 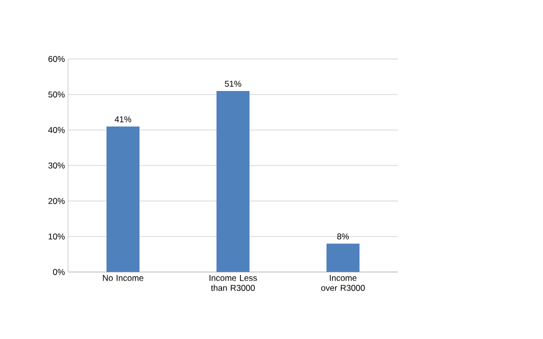 What do you see at coordinates (56, 95) in the screenshot?
I see `y-tick-label: 50%` at bounding box center [56, 95].